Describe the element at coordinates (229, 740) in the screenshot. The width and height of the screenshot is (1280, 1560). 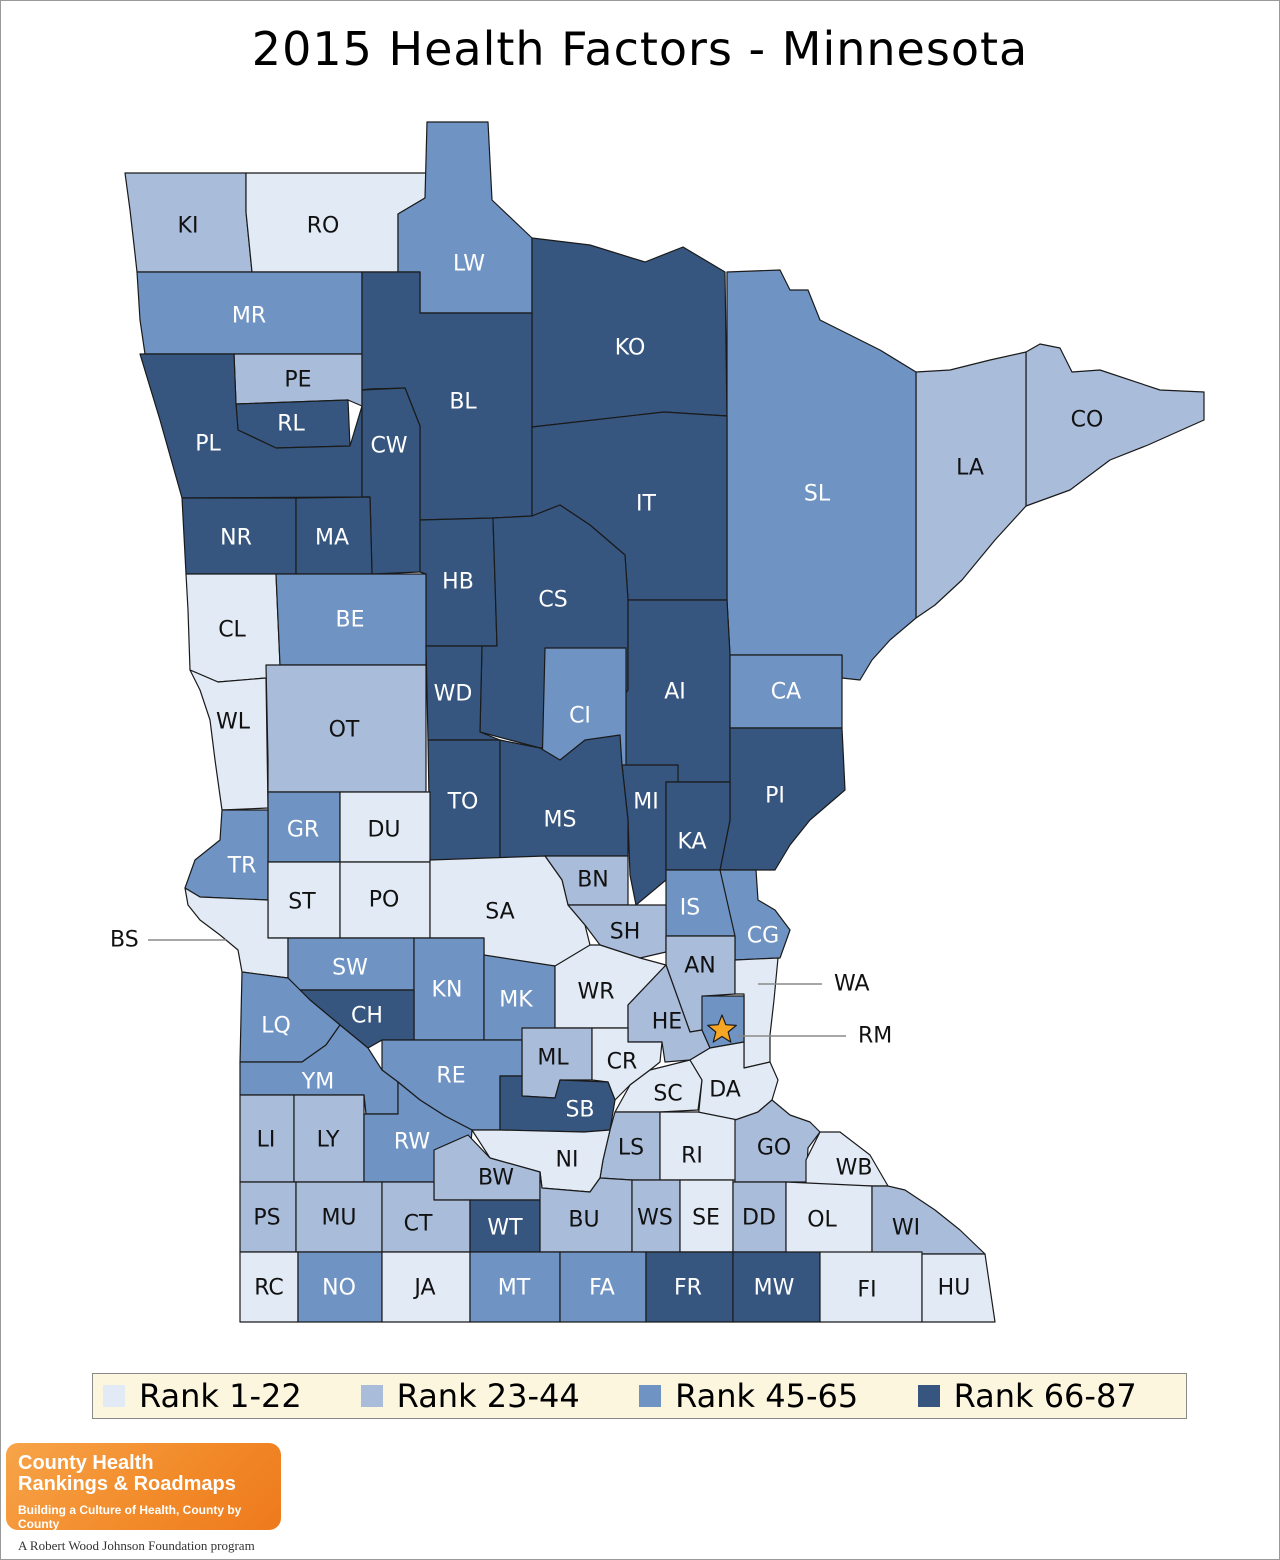
I see `county-wl` at that location.